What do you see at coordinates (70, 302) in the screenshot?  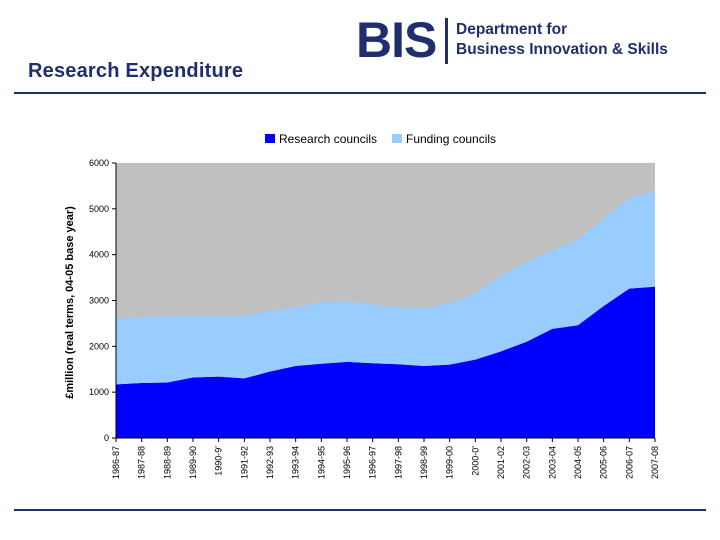 I see `y-axis-label: £million (real terms, 04-05 base year)` at bounding box center [70, 302].